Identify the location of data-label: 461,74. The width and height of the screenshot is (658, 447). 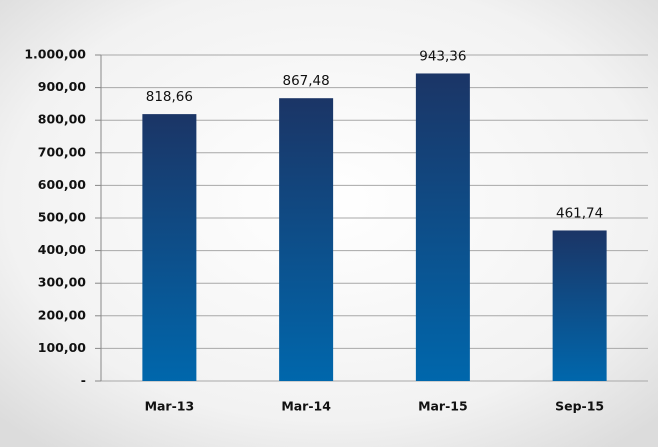
(579, 213).